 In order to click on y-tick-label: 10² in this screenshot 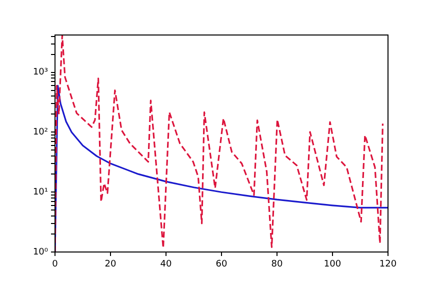, I will do `click(40, 133)`.